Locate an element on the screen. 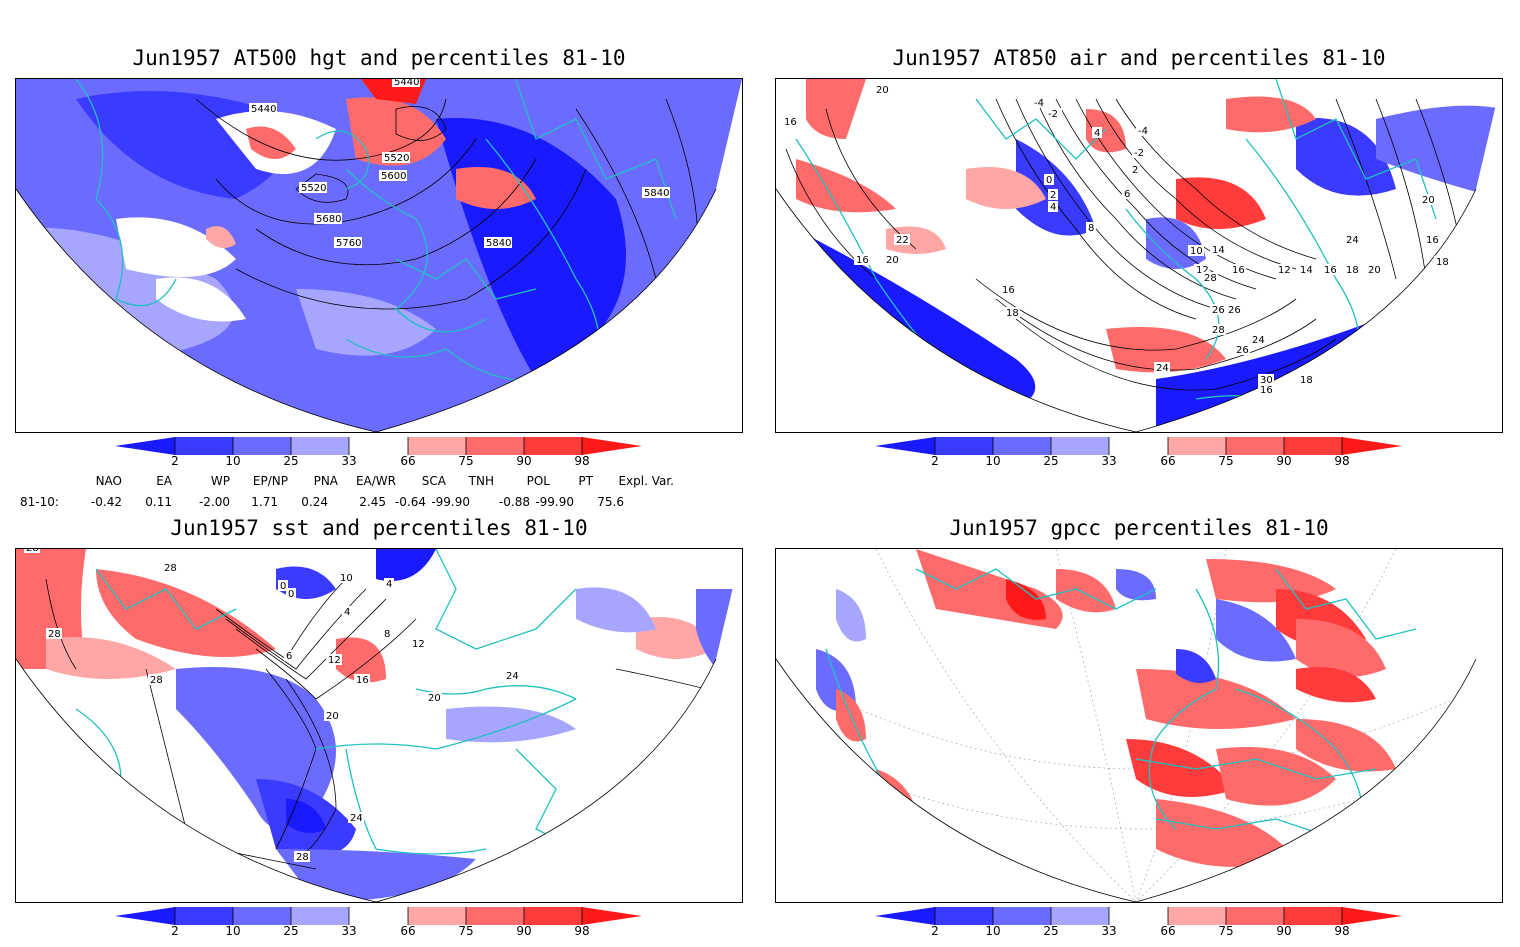  svg-text: 2 is located at coordinates (1053, 195).